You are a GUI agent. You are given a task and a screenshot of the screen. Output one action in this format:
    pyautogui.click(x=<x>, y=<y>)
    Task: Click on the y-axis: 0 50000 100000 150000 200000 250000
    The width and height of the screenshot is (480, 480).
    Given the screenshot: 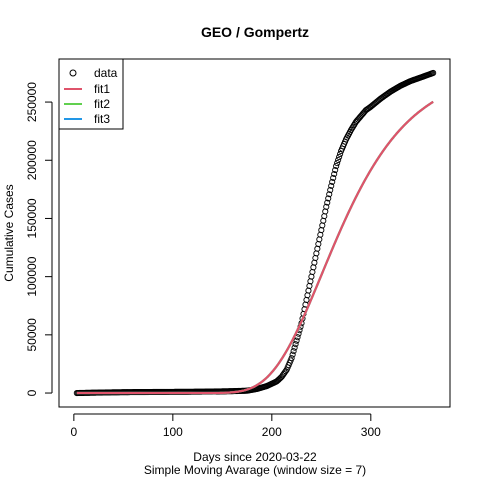 What is the action you would take?
    pyautogui.click(x=39, y=239)
    